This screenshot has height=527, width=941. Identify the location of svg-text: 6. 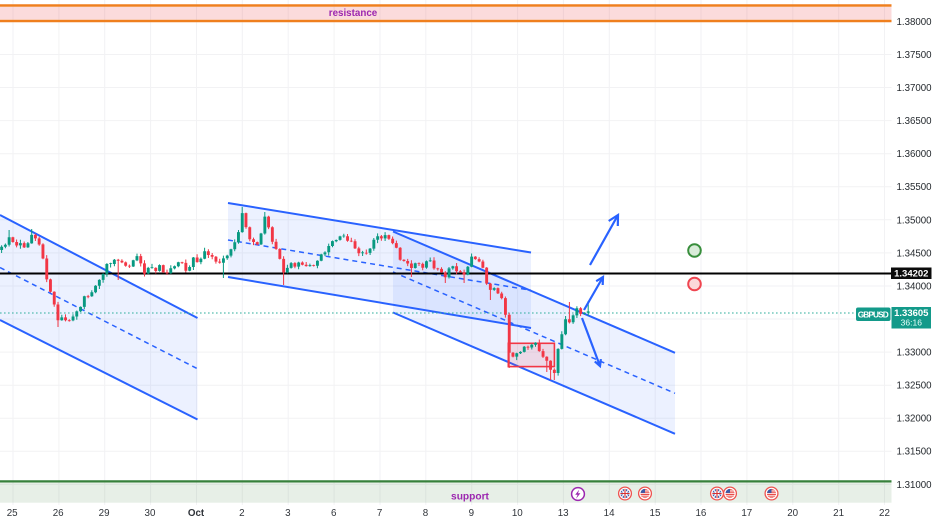
(334, 513).